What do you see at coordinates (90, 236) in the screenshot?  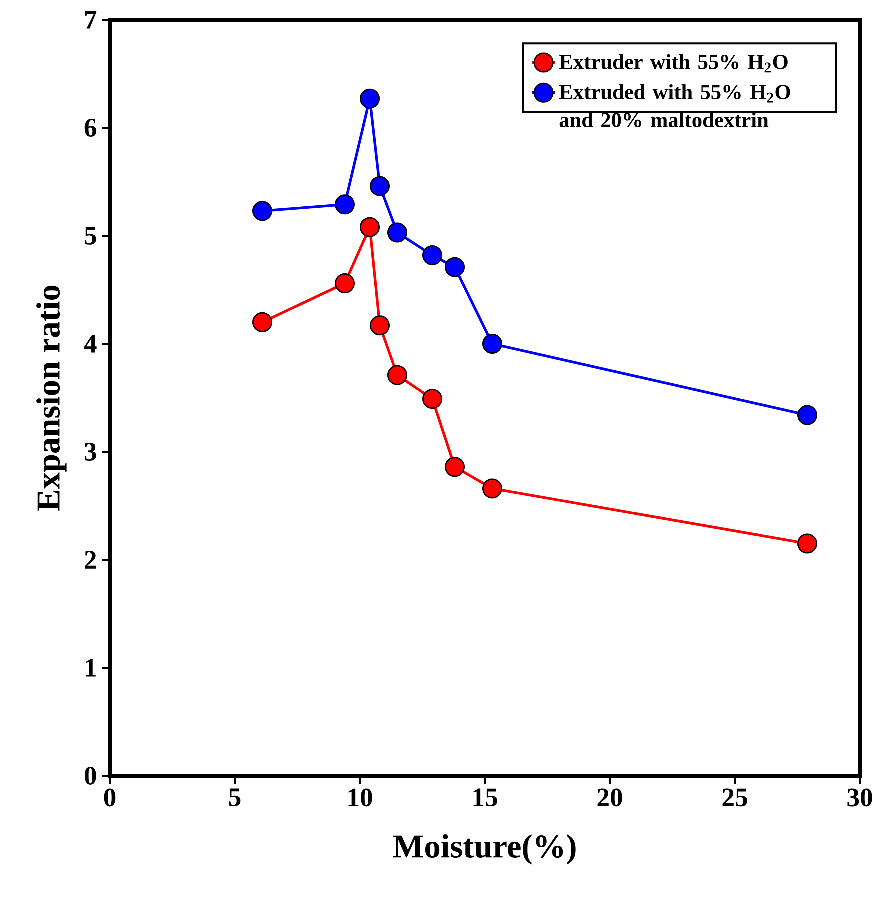 I see `y-tick-label: 5` at bounding box center [90, 236].